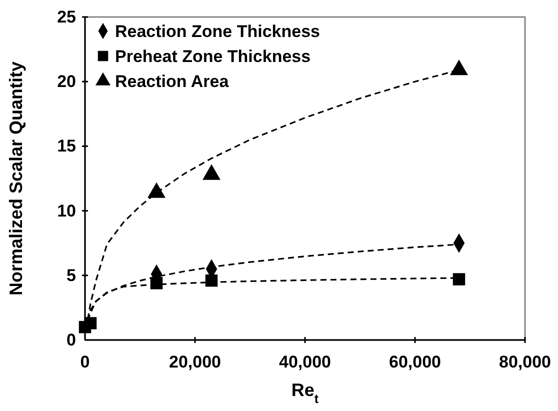 The image size is (558, 411). What do you see at coordinates (66, 82) in the screenshot?
I see `y-tick-label: 20` at bounding box center [66, 82].